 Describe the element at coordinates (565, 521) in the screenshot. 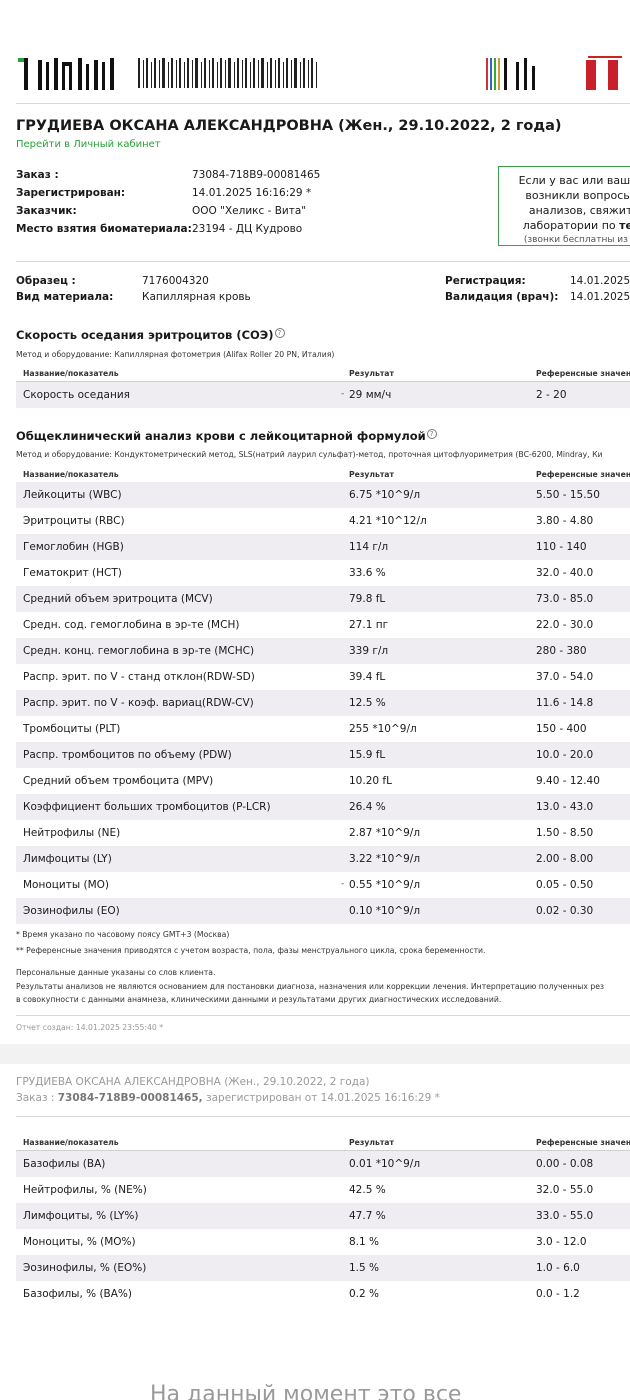

I see `test-reference: 3.80 - 4.80` at that location.